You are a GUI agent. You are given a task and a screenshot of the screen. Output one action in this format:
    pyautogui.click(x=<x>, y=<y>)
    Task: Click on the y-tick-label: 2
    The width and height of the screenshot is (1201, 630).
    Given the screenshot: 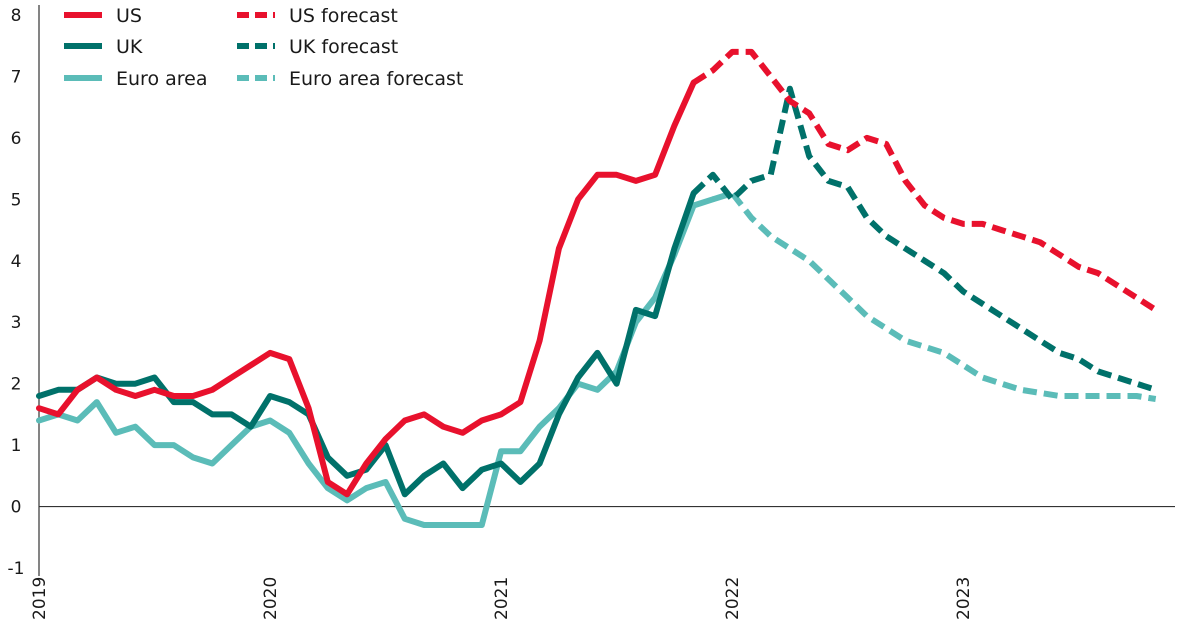 What is the action you would take?
    pyautogui.click(x=16, y=385)
    